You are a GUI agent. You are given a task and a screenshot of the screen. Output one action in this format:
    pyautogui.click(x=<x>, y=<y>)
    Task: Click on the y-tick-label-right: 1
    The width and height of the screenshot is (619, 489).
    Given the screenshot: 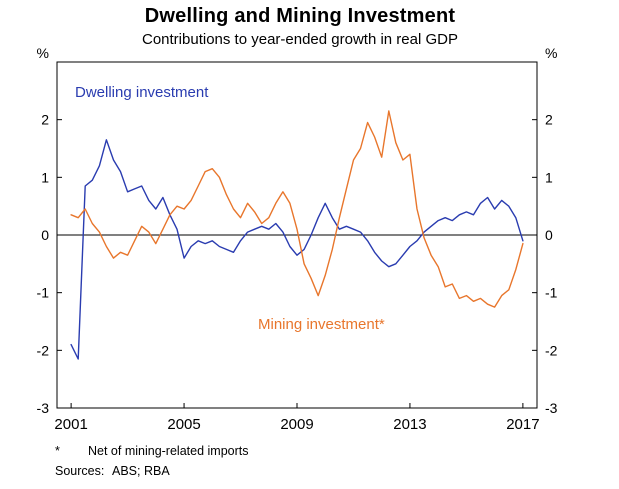 What is the action you would take?
    pyautogui.click(x=549, y=177)
    